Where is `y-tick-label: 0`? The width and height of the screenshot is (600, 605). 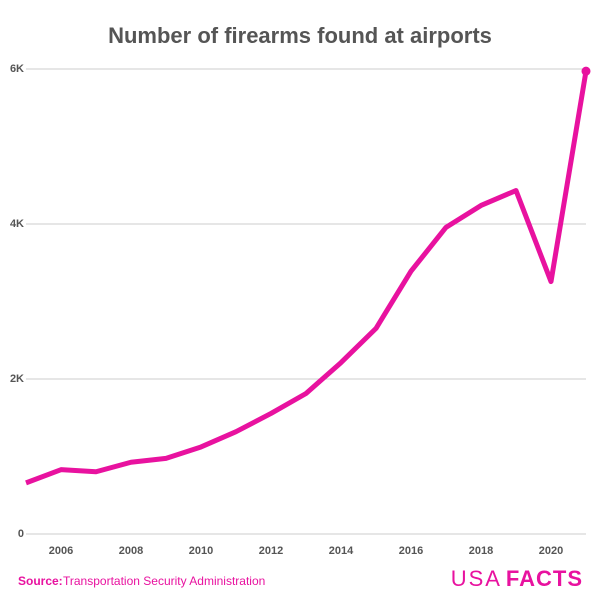 y-tick-label: 0 is located at coordinates (21, 534).